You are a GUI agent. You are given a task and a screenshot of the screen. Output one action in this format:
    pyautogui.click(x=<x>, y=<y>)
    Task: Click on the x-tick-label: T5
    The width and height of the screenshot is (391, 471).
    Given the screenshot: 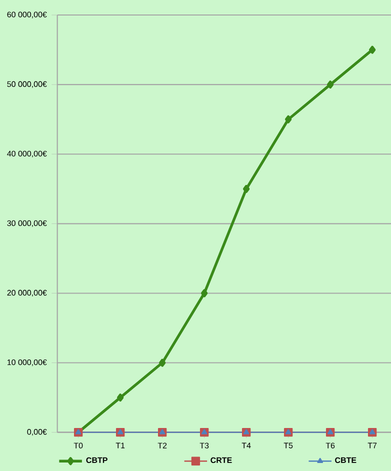 What is the action you would take?
    pyautogui.click(x=288, y=445)
    